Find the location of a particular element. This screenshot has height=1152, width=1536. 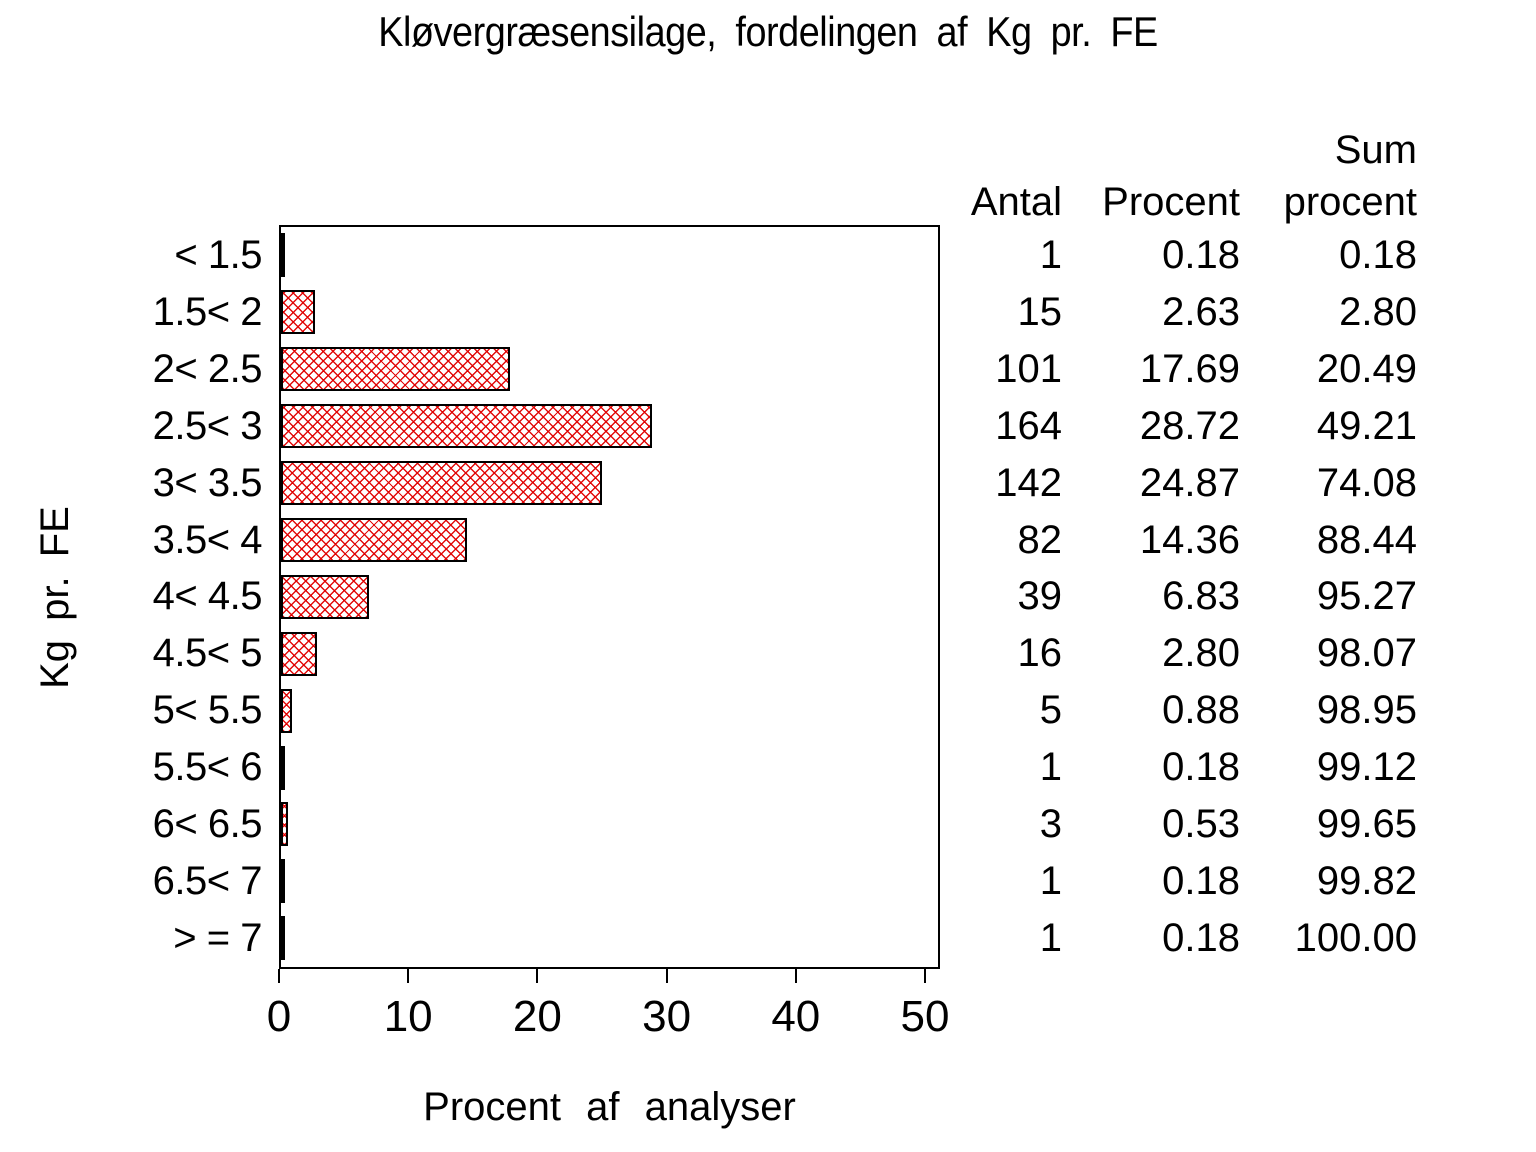

cell-sum-procent: 49.21 is located at coordinates (1366, 425).